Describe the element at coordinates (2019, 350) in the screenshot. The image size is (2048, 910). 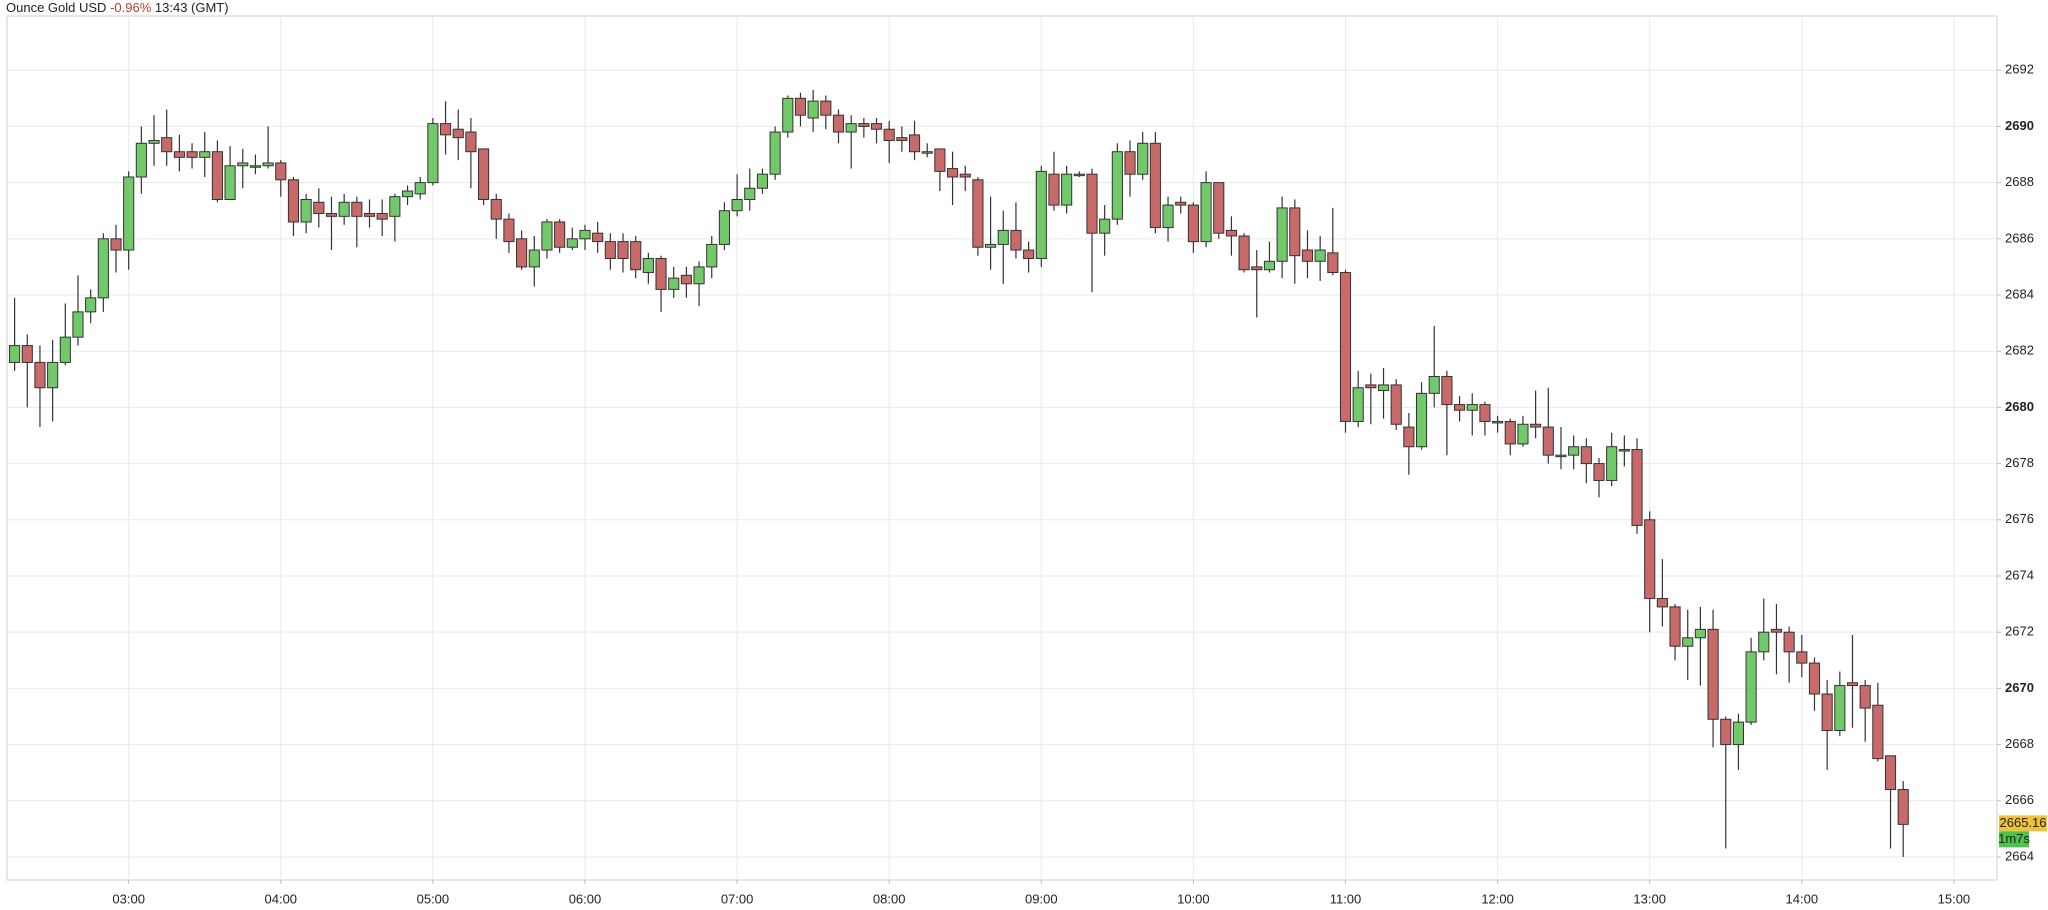
I see `y-tick-label: 2682` at that location.